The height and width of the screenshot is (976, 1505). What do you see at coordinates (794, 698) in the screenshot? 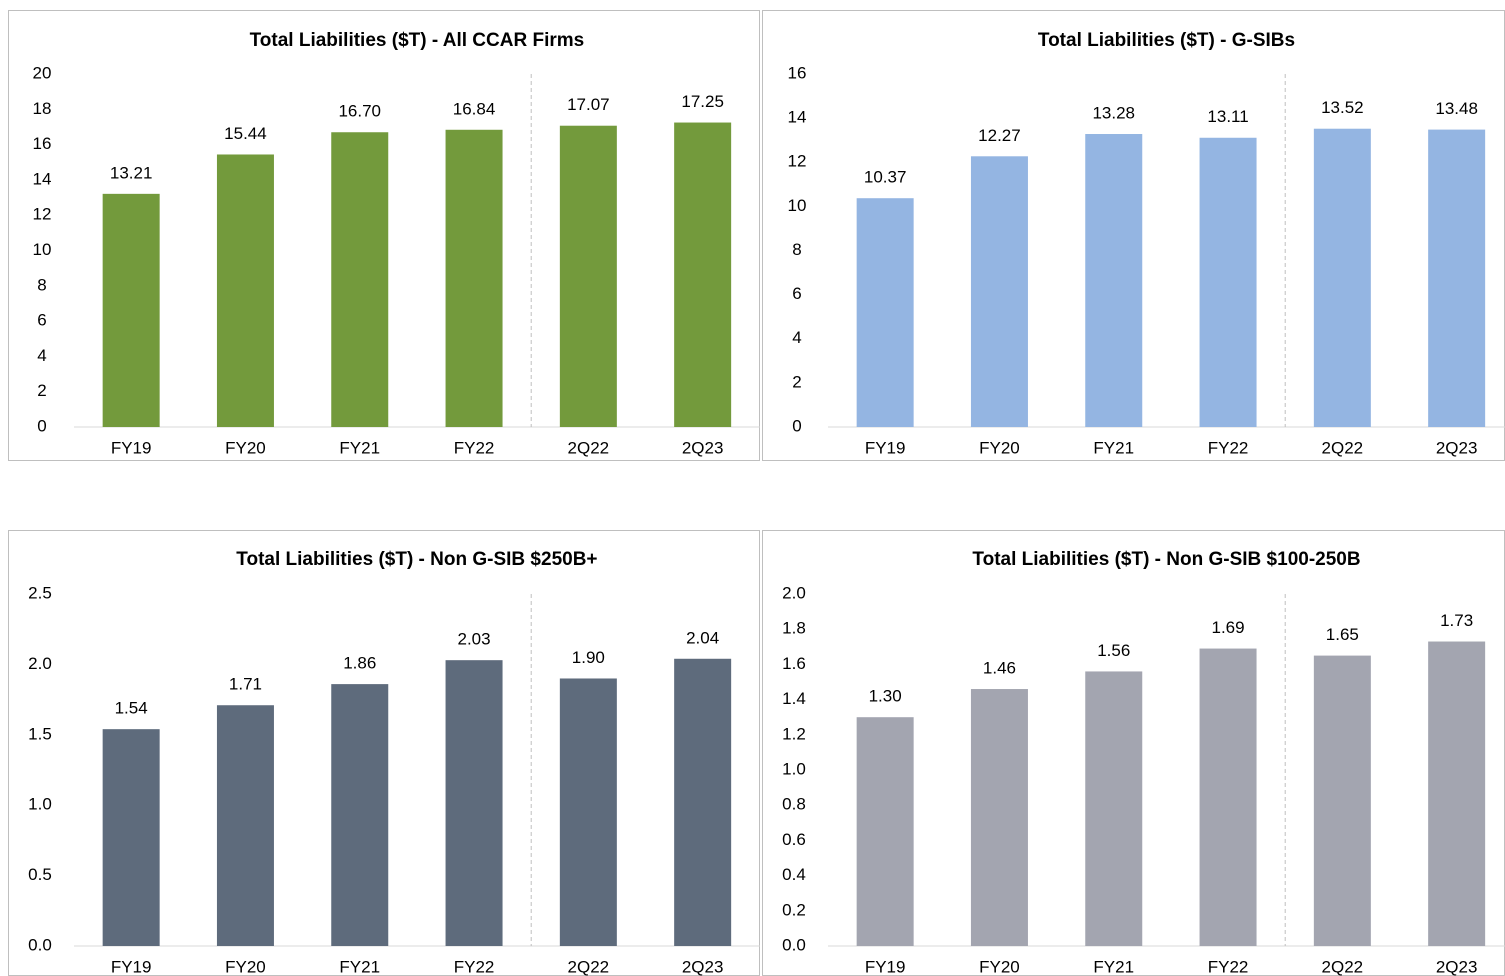
I see `y-tick-label: 1.4` at bounding box center [794, 698].